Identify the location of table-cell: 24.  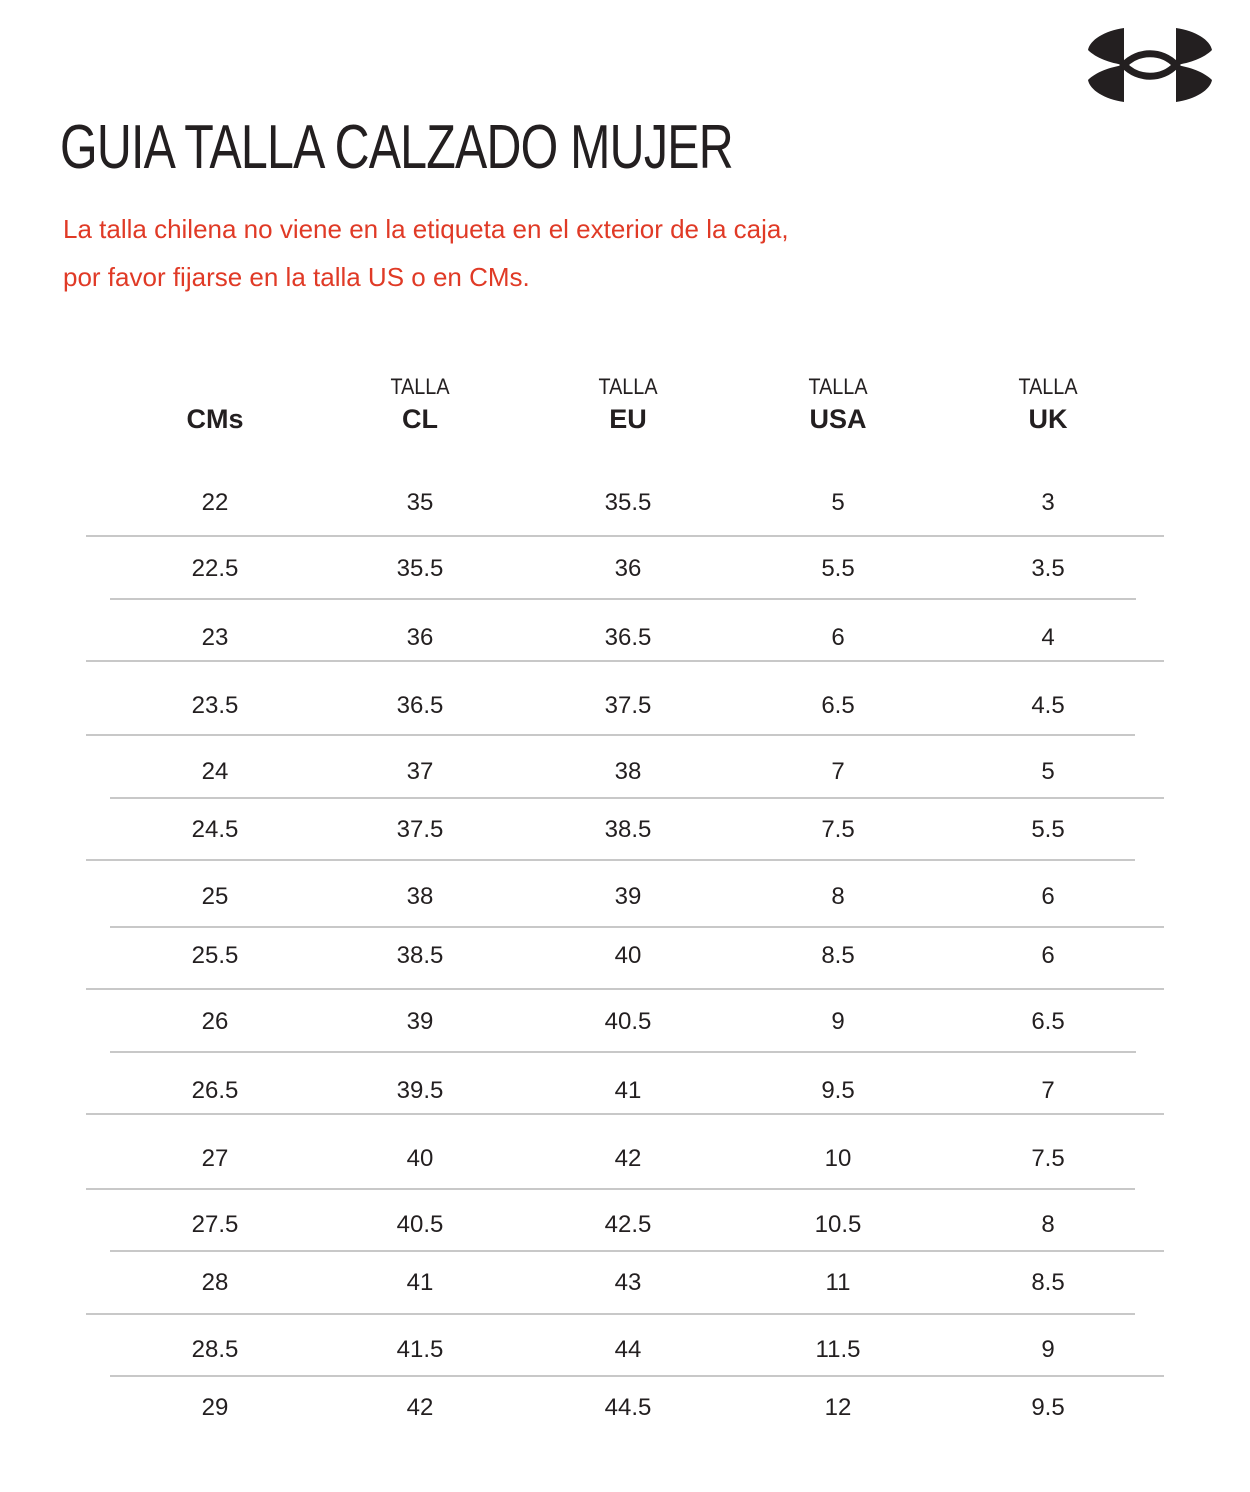
(215, 771).